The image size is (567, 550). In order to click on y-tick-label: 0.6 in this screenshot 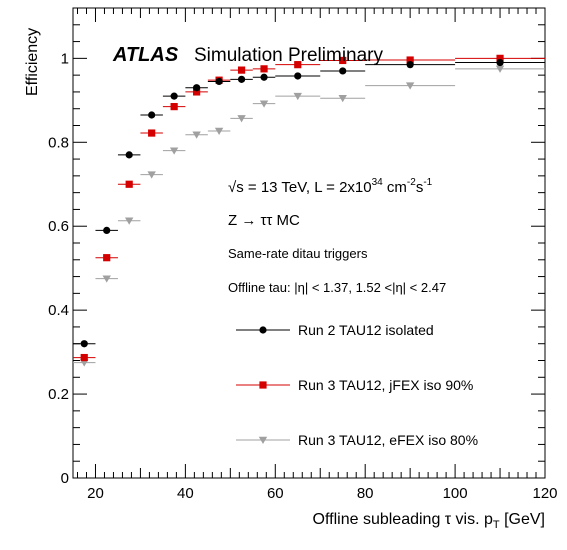, I will do `click(58, 226)`.